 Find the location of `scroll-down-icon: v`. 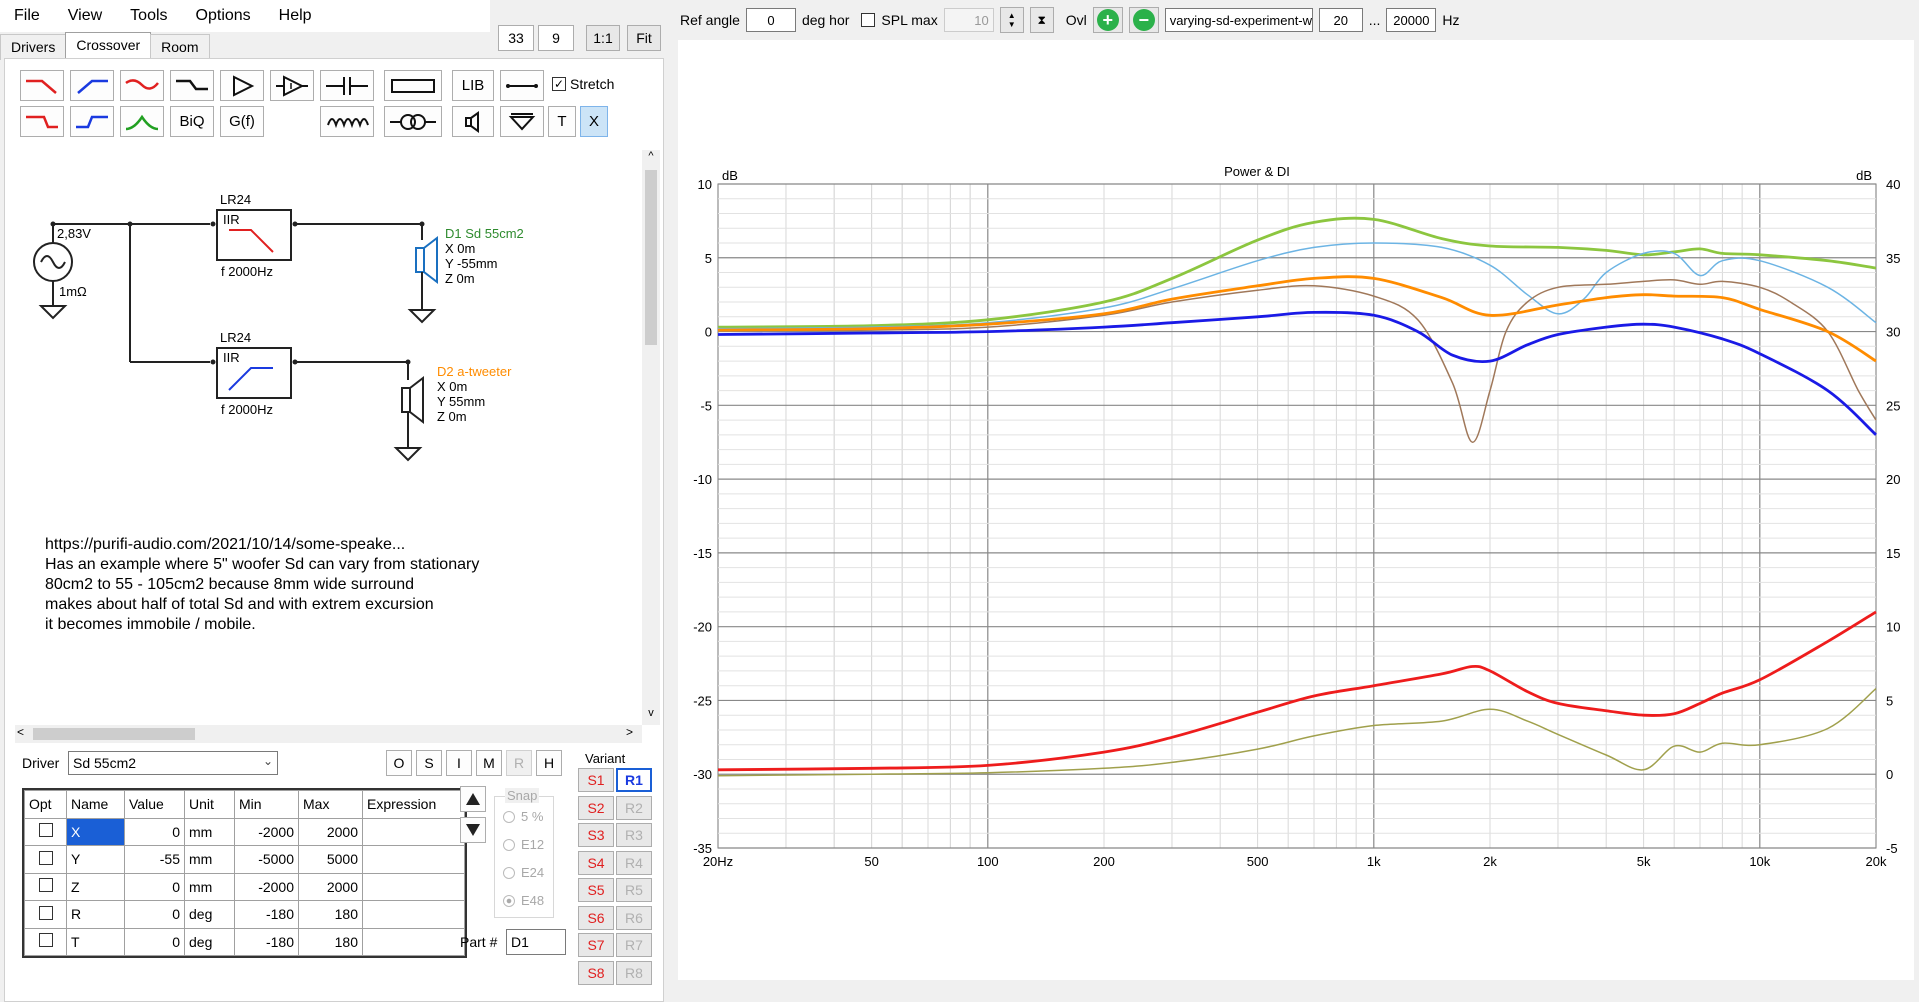

scroll-down-icon: v is located at coordinates (651, 713).